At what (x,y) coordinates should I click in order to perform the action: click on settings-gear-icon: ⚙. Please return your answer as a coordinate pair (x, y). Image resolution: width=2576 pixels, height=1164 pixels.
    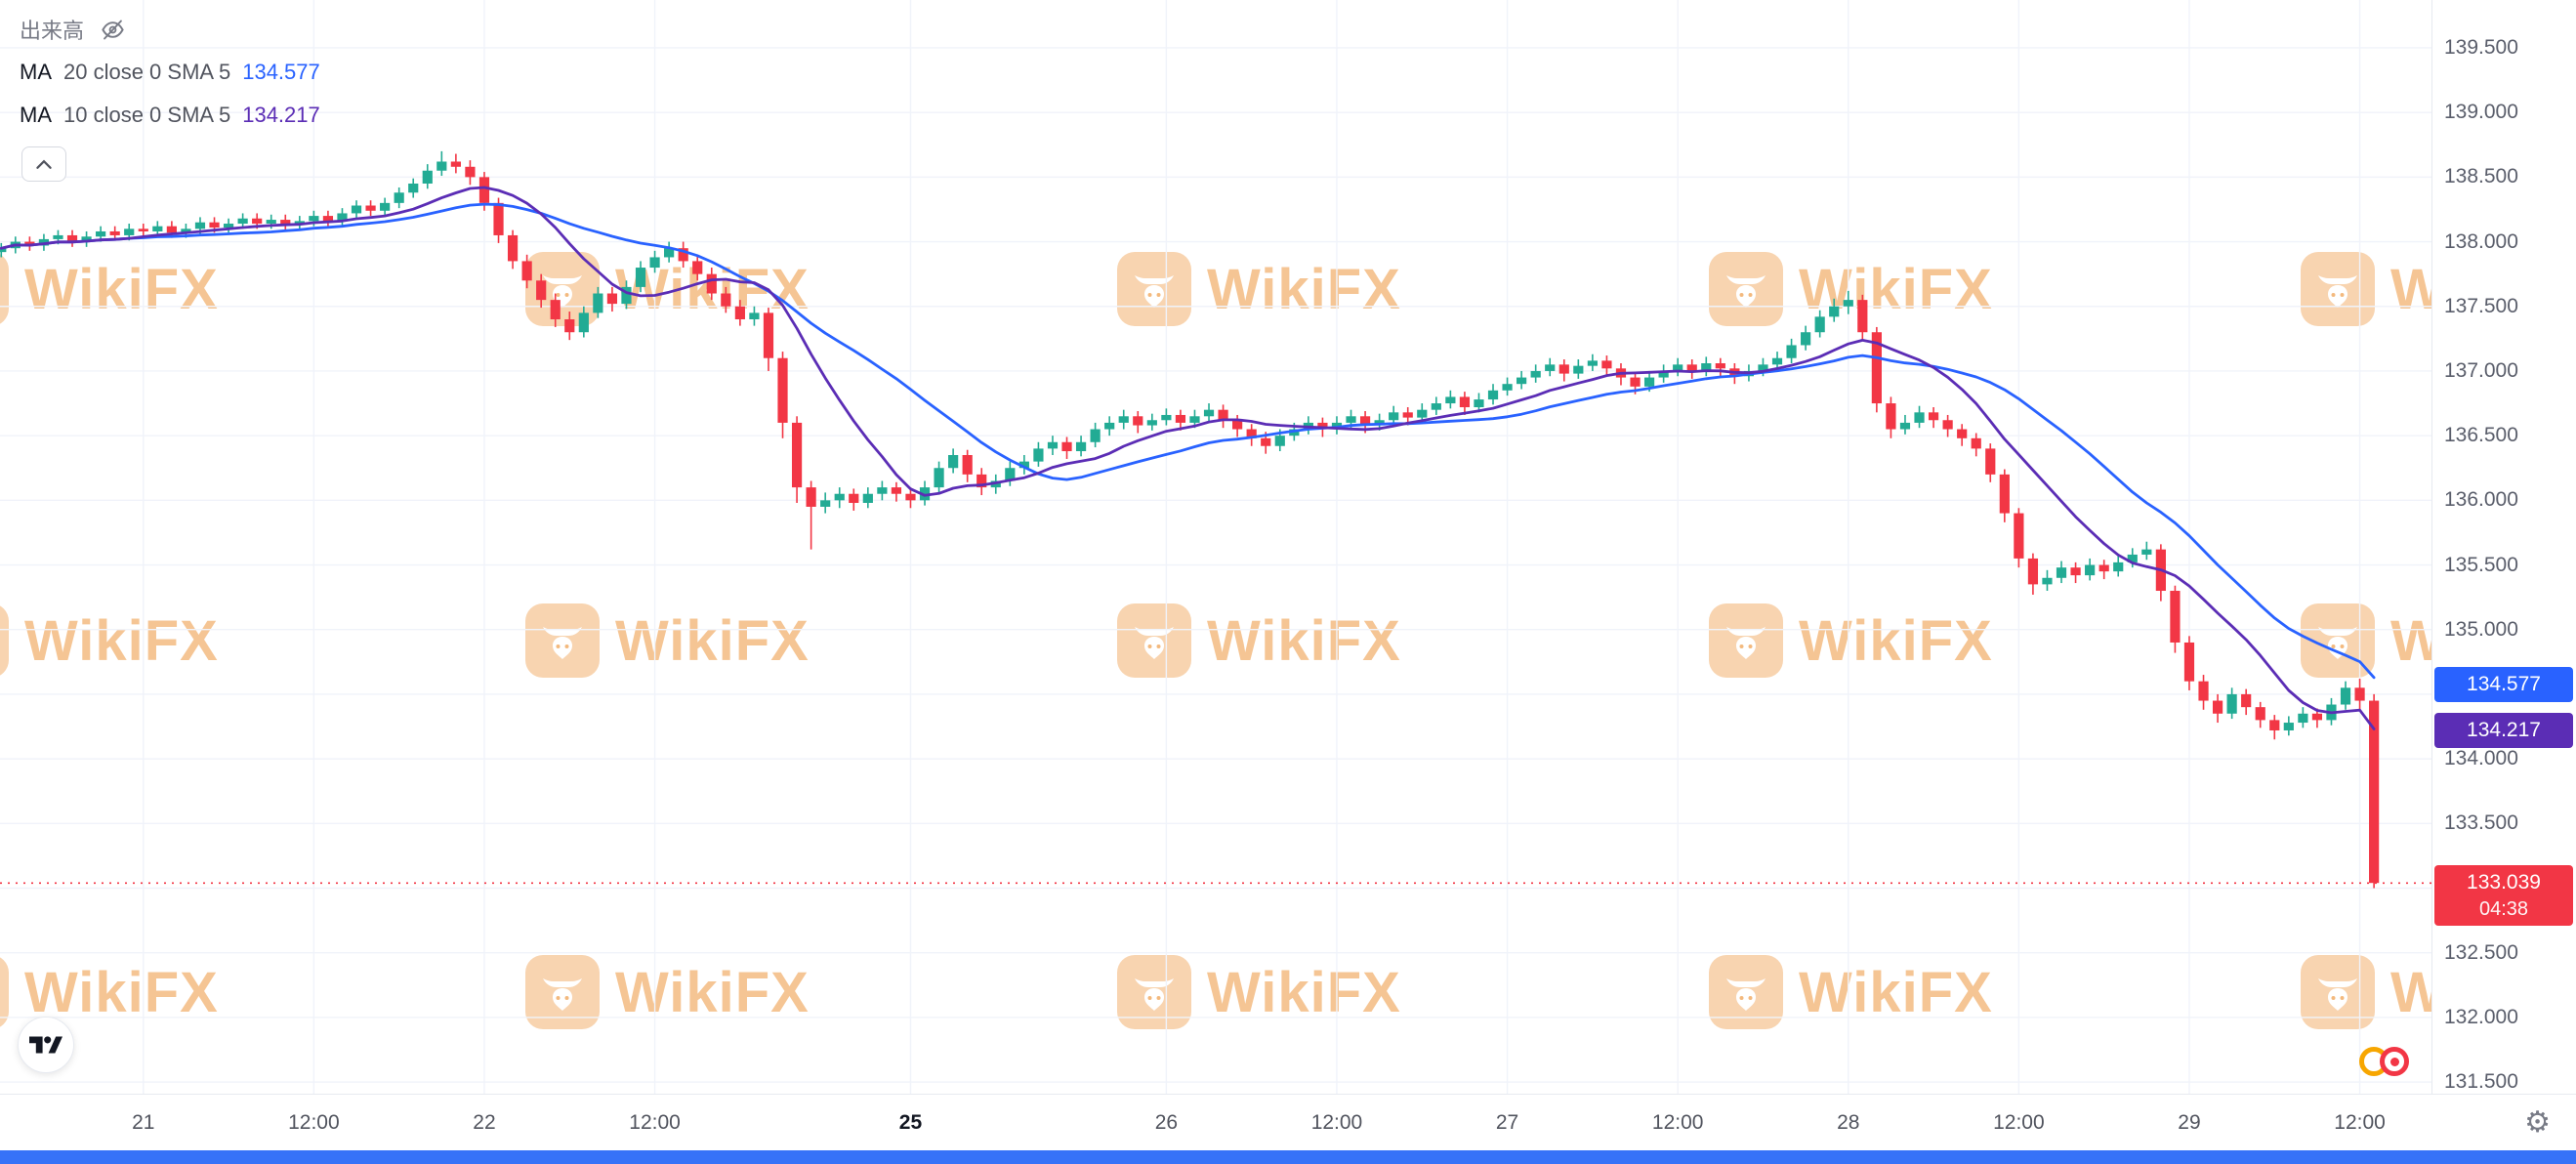
    Looking at the image, I should click on (2537, 1122).